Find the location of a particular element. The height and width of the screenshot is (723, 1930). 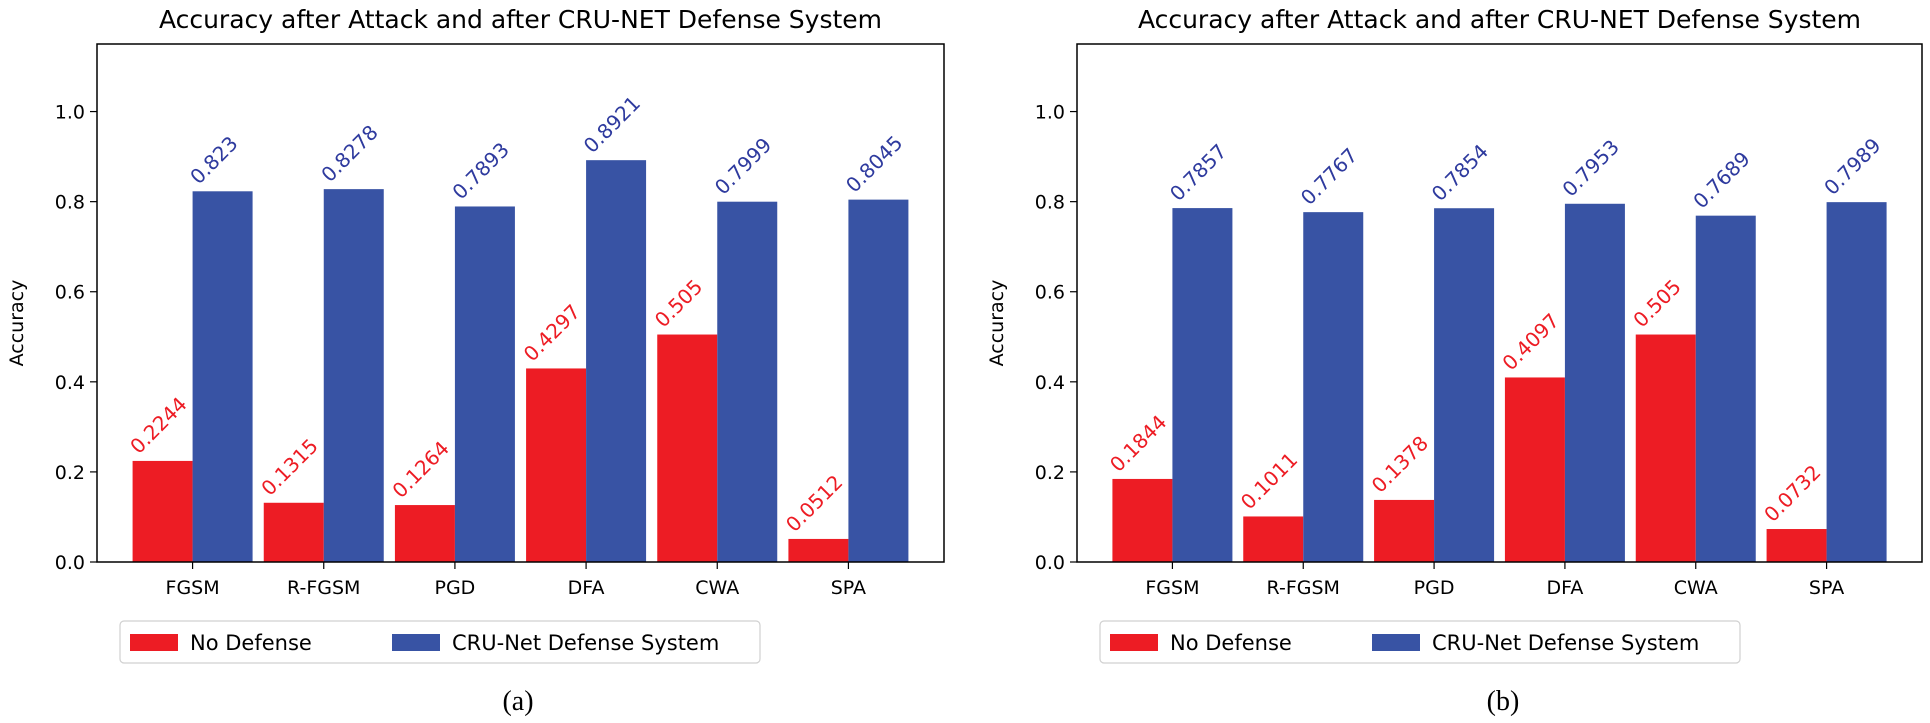

data-label: 0.7989 is located at coordinates (1852, 166).